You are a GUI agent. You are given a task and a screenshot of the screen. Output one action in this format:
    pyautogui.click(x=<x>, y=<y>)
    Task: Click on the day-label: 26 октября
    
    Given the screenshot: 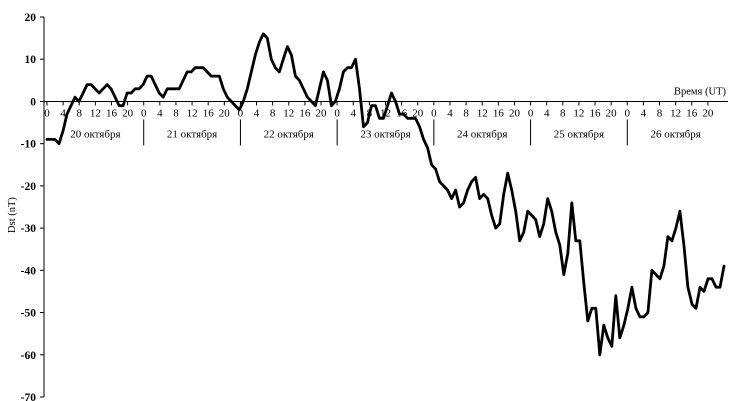 What is the action you would take?
    pyautogui.click(x=675, y=134)
    